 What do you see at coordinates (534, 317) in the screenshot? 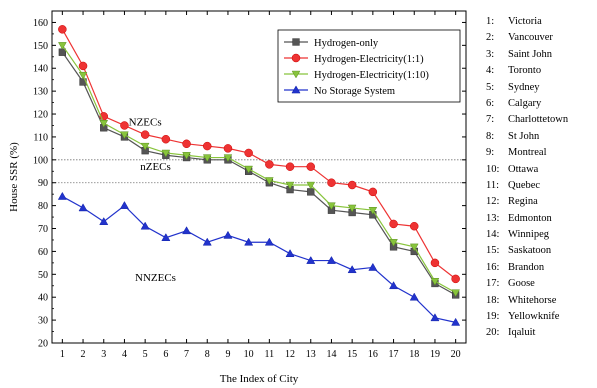
I see `city-name: Yellowknife` at bounding box center [534, 317].